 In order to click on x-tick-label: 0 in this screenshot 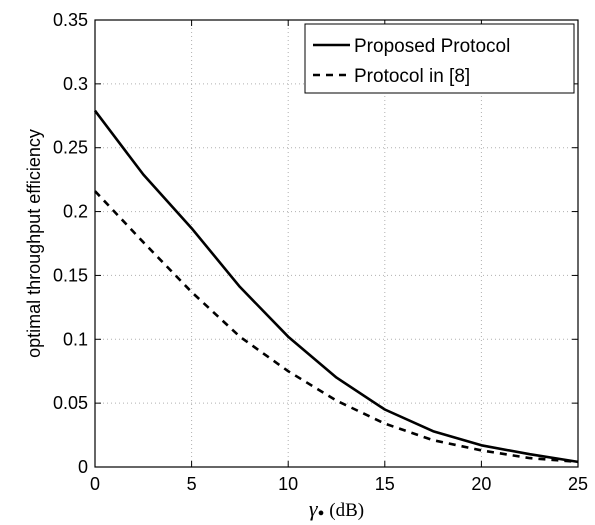, I will do `click(95, 484)`.